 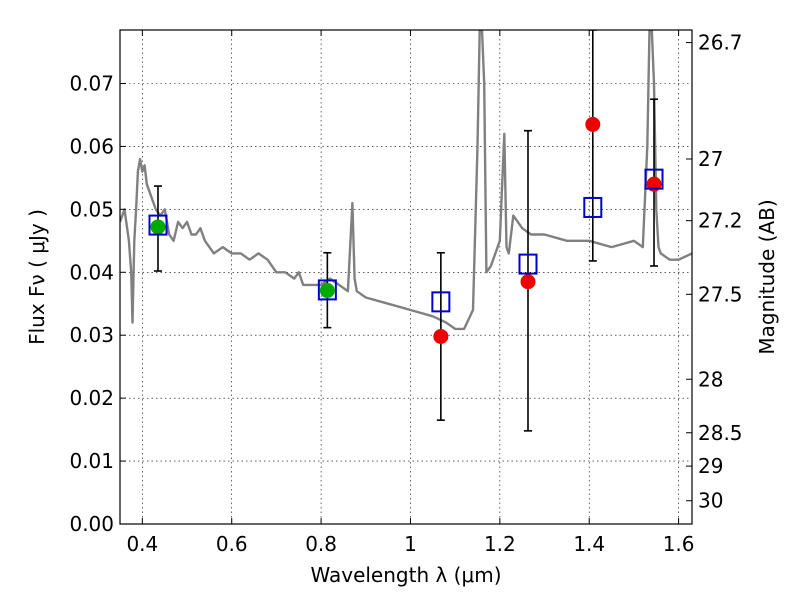 What do you see at coordinates (142, 544) in the screenshot?
I see `x-tick-label: 0.4` at bounding box center [142, 544].